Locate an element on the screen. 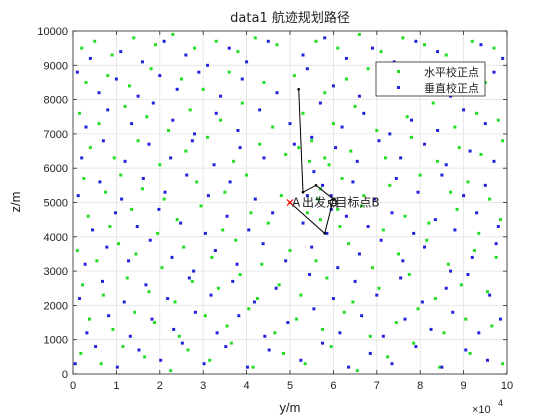 The image size is (560, 420). y-tick-label: 10000 is located at coordinates (52, 32).